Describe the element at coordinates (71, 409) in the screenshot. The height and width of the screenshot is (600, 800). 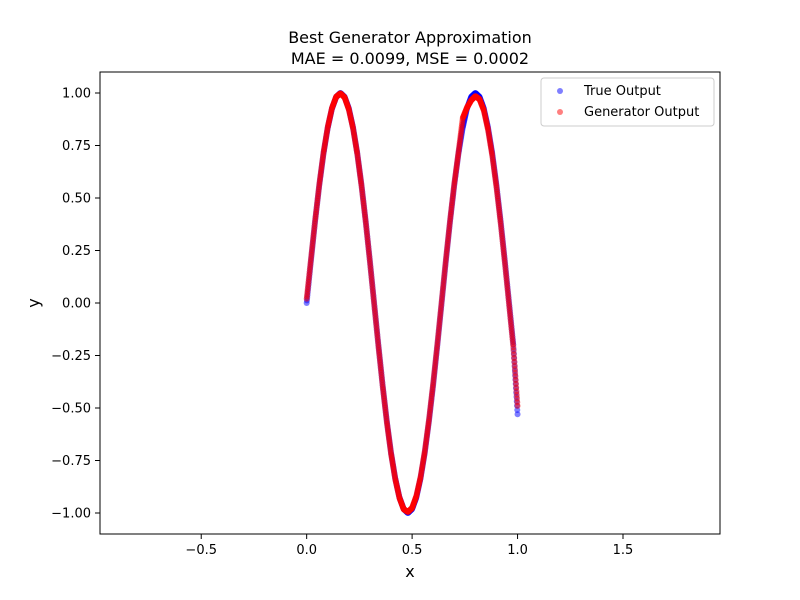
I see `y-tick-label: −0.50` at that location.